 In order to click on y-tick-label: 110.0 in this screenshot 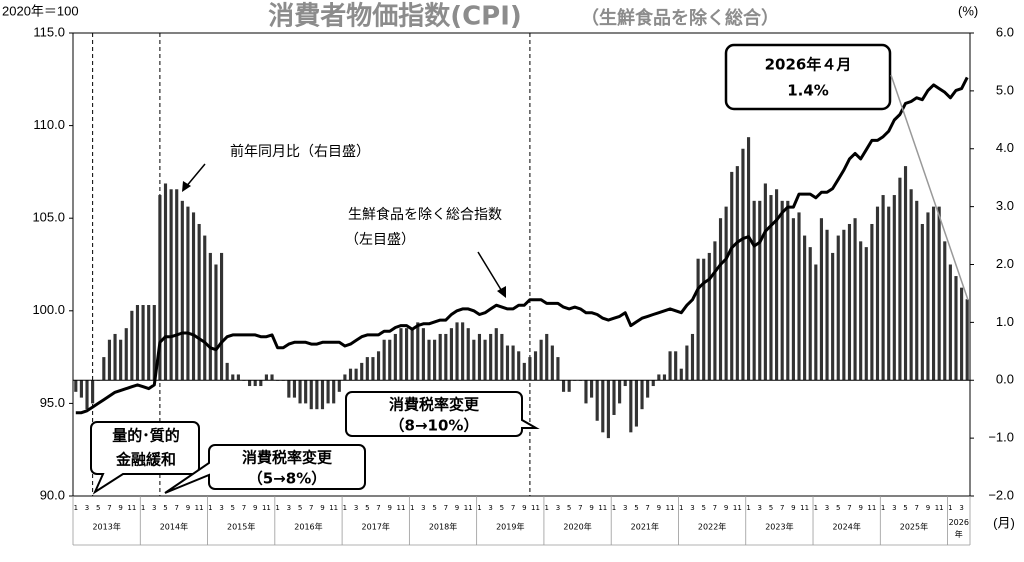, I will do `click(49, 124)`.